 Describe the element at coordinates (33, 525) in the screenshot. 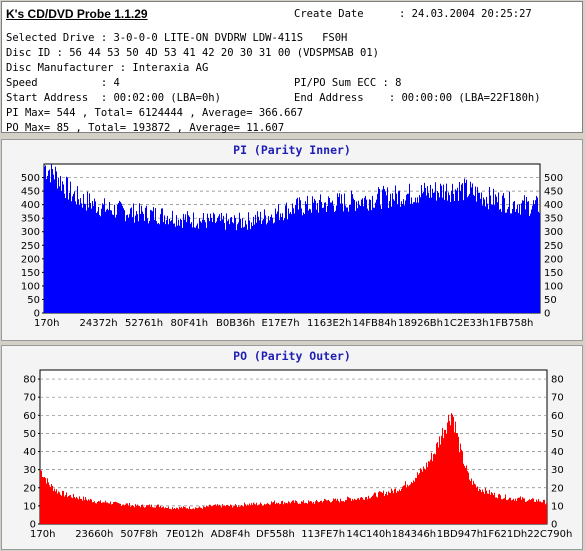

I see `po-ytick-left: 0` at that location.